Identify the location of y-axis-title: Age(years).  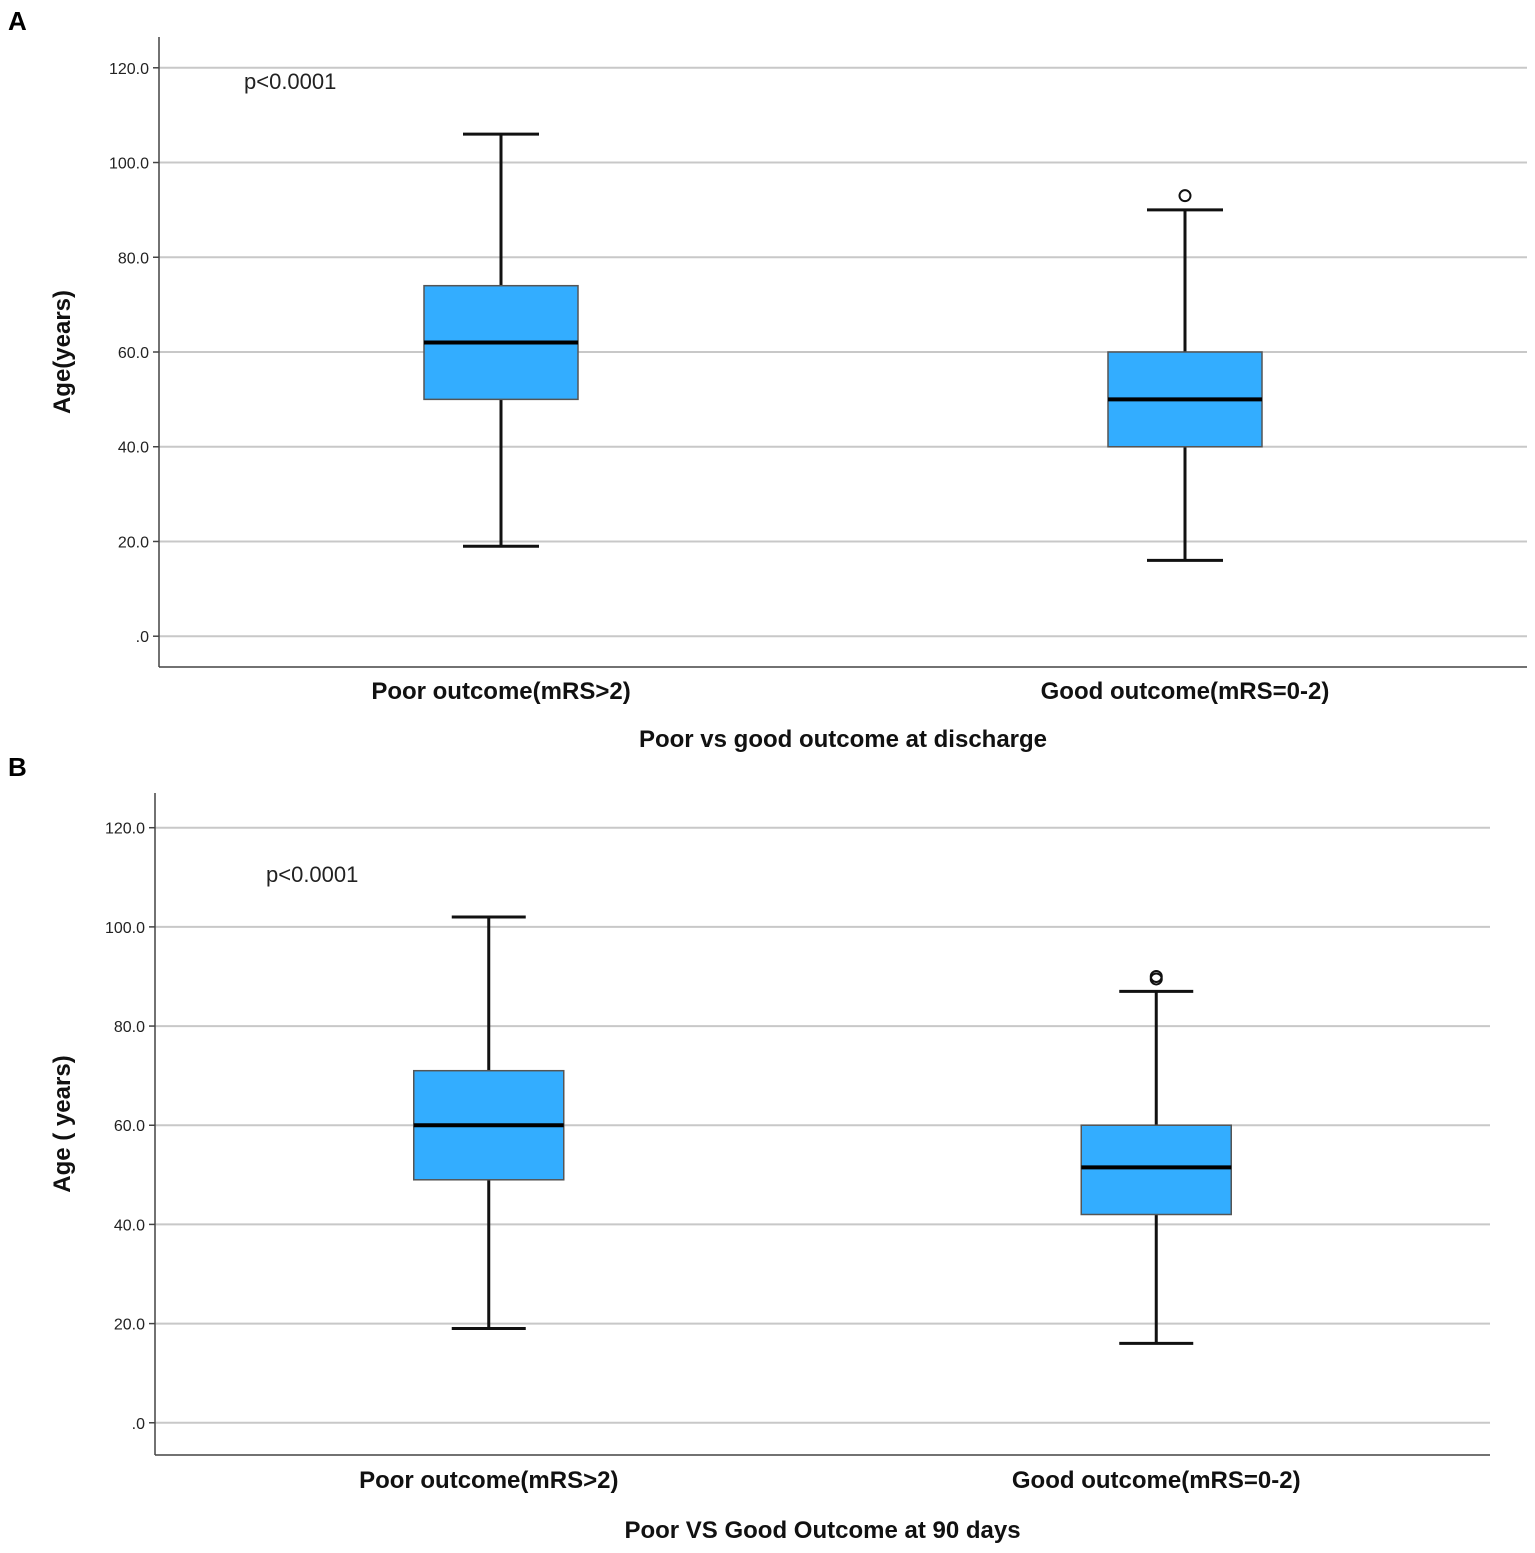
(62, 352).